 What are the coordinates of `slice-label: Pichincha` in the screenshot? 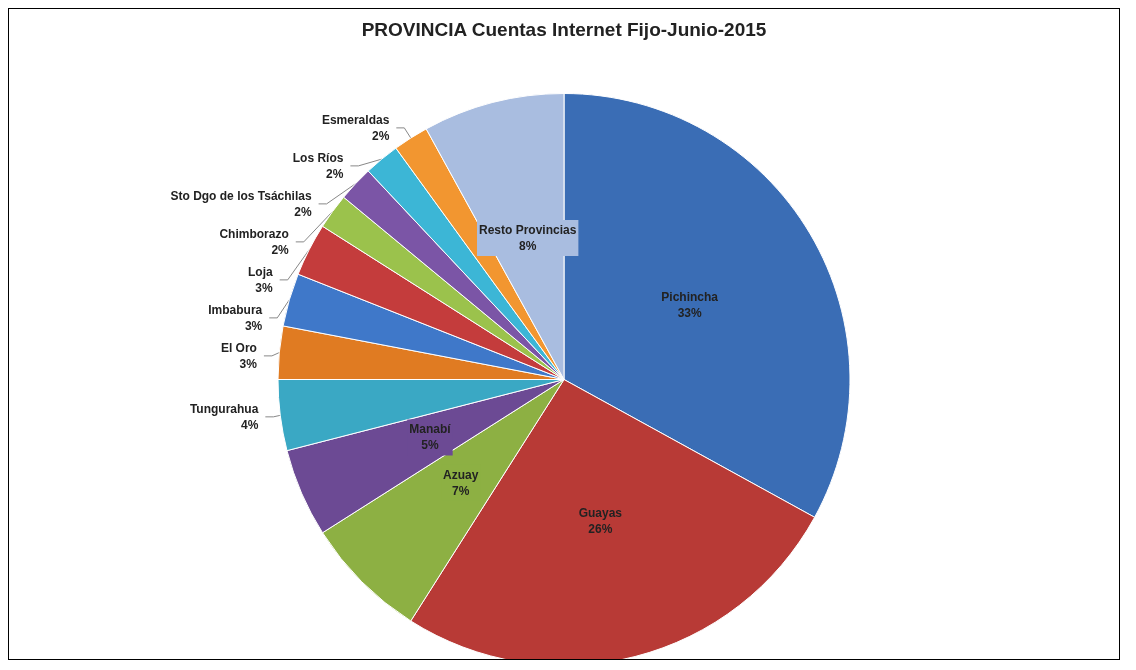 It's located at (690, 297).